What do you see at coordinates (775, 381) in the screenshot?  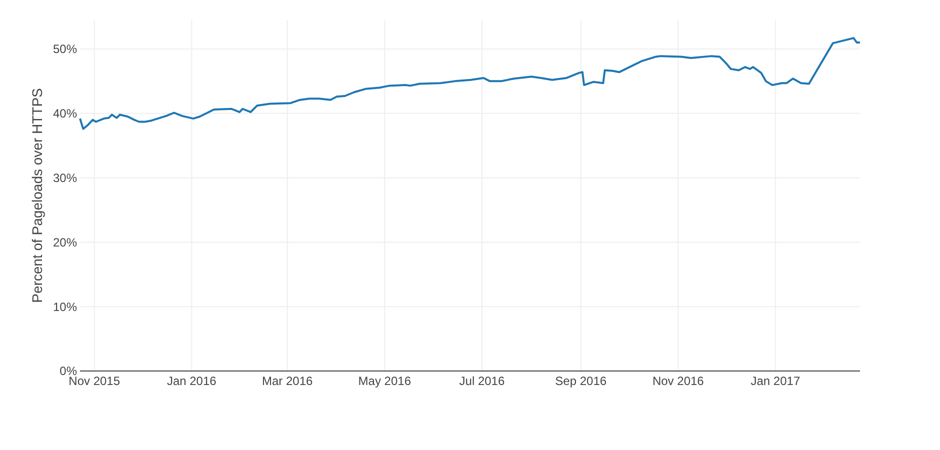 I see `x-tick-label: Jan 2017` at bounding box center [775, 381].